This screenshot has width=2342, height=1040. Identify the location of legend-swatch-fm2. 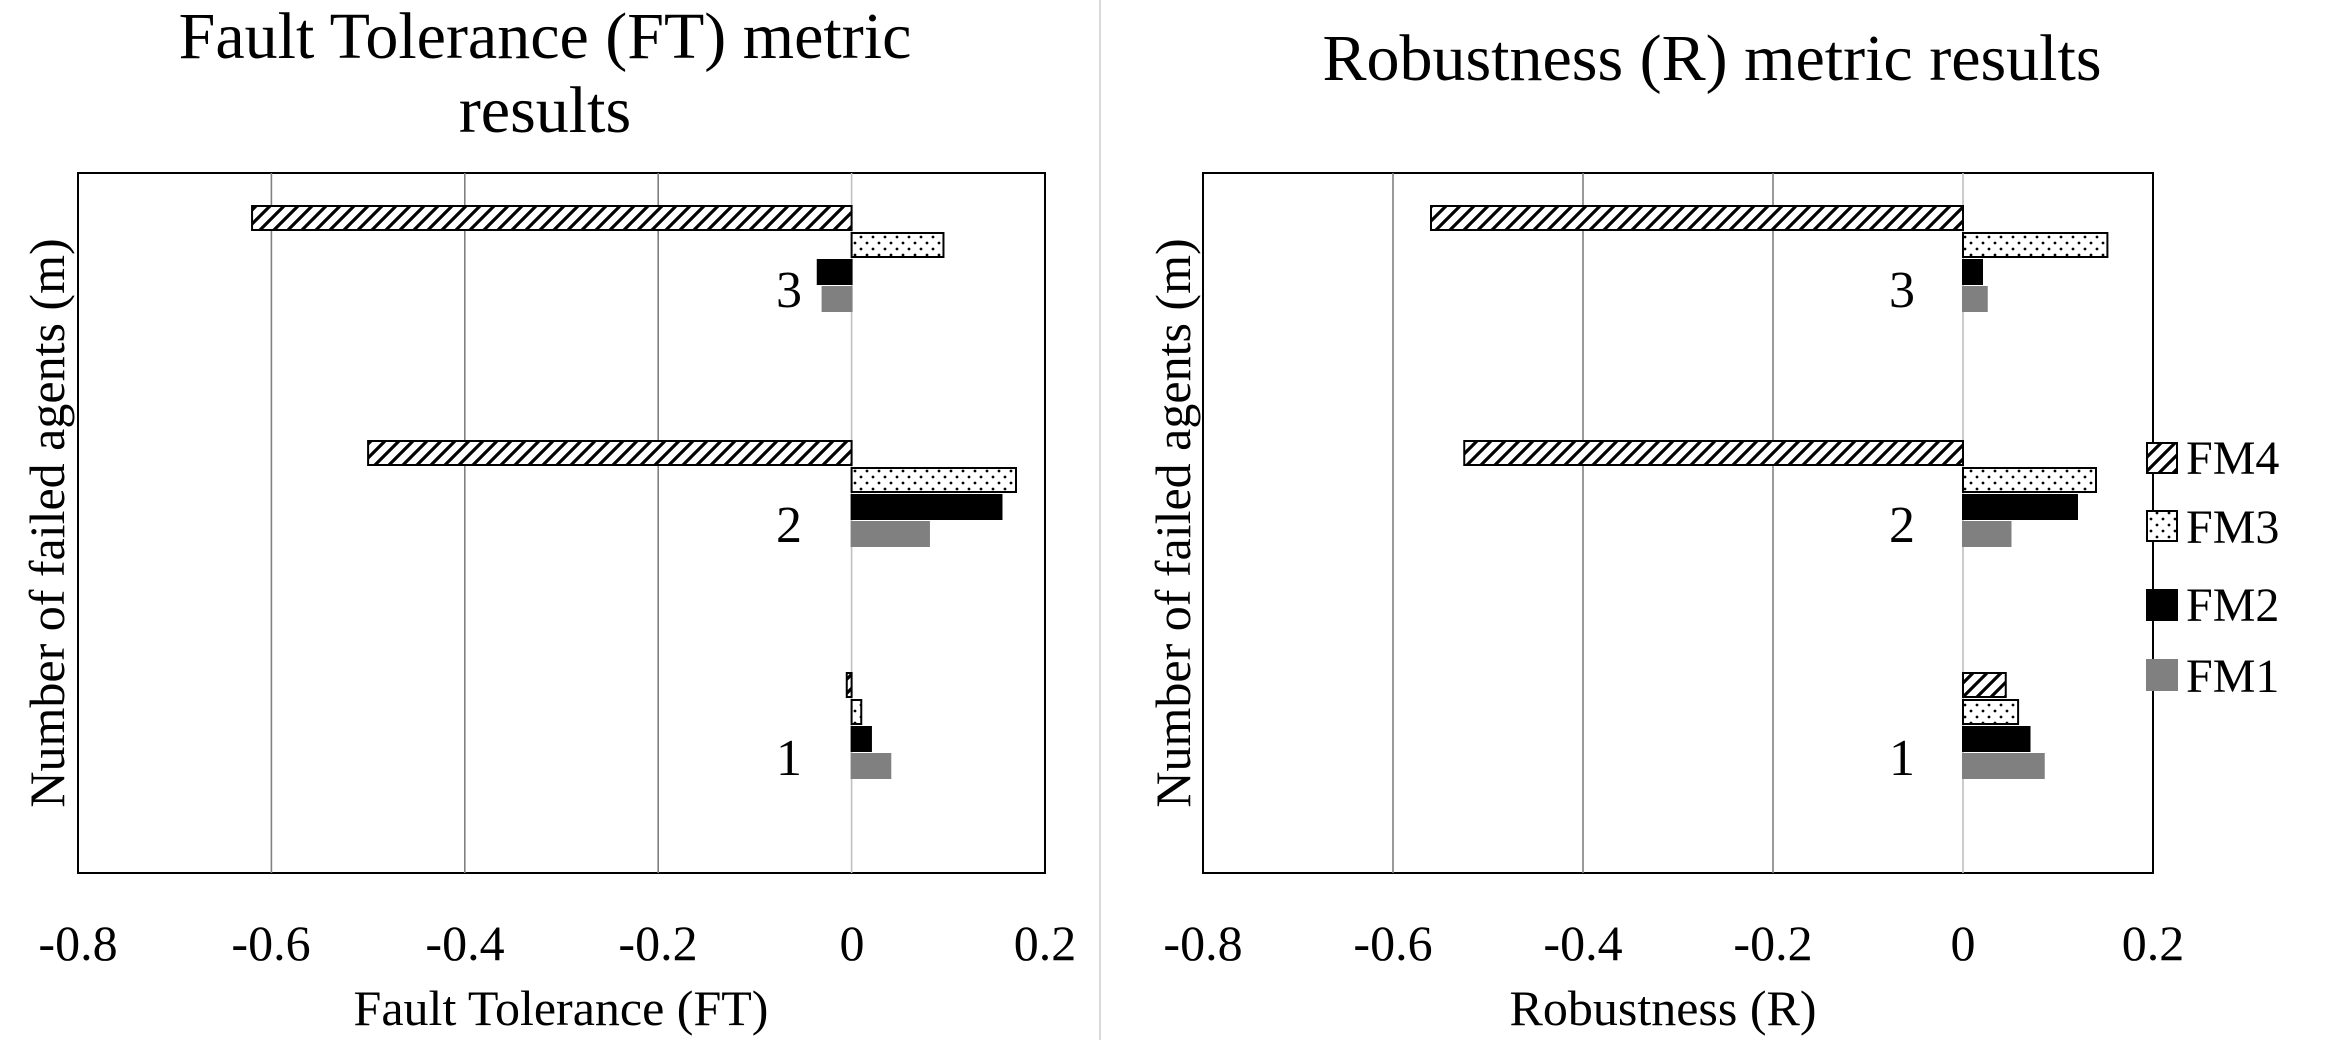
(2162, 605).